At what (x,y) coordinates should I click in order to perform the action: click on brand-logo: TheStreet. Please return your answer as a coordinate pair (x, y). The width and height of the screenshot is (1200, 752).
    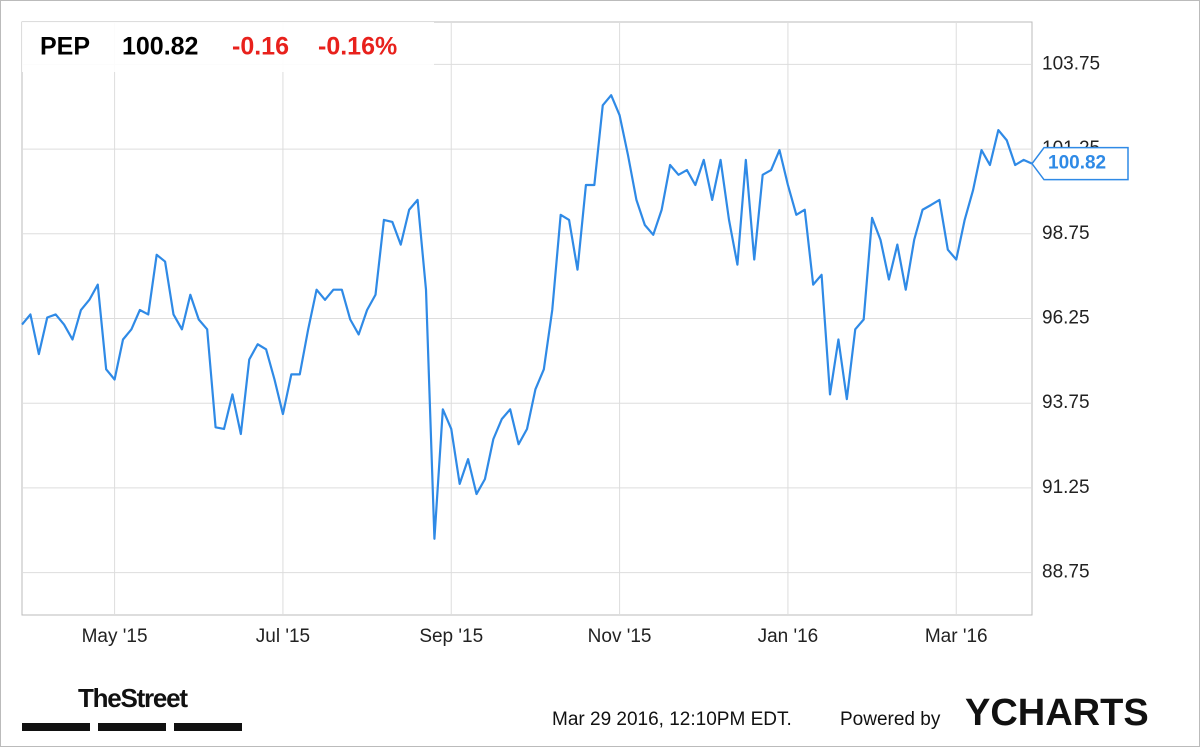
    Looking at the image, I should click on (133, 698).